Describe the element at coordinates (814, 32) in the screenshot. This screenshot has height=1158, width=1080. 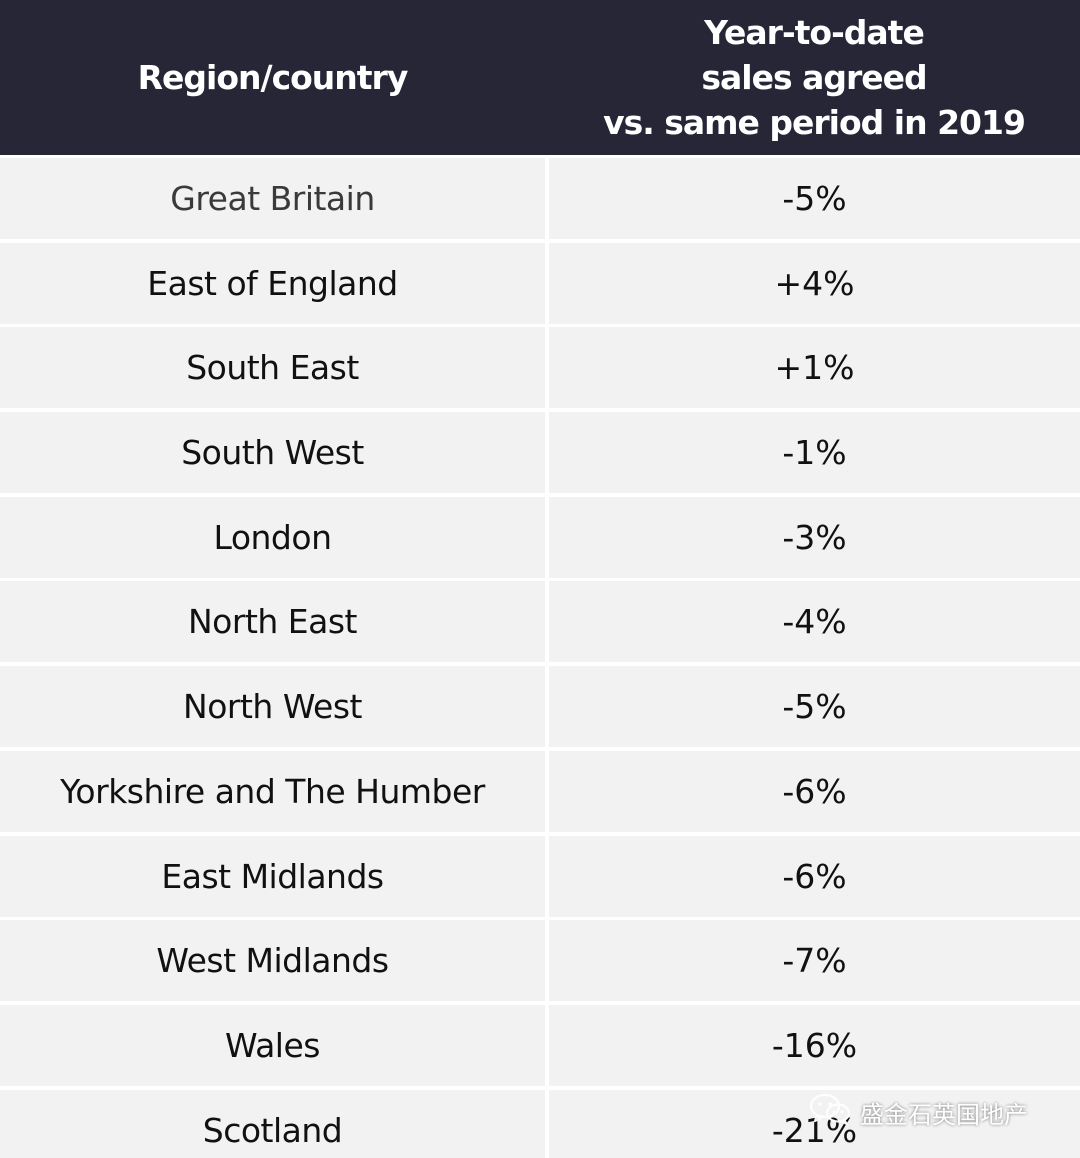
I see `header-metric-line-1: Year-to-date` at that location.